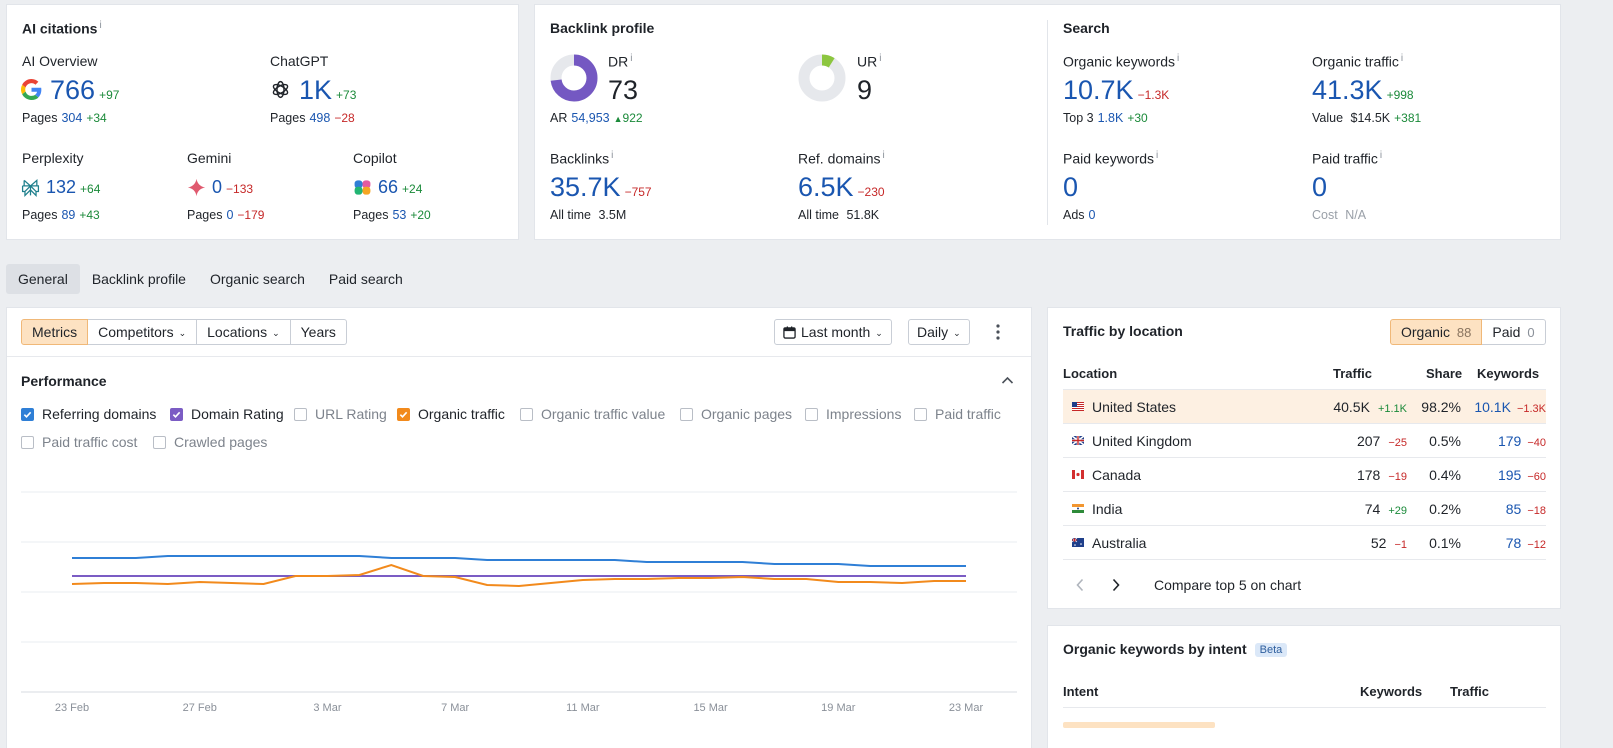  I want to click on x-tick-label: 11 Mar, so click(583, 708).